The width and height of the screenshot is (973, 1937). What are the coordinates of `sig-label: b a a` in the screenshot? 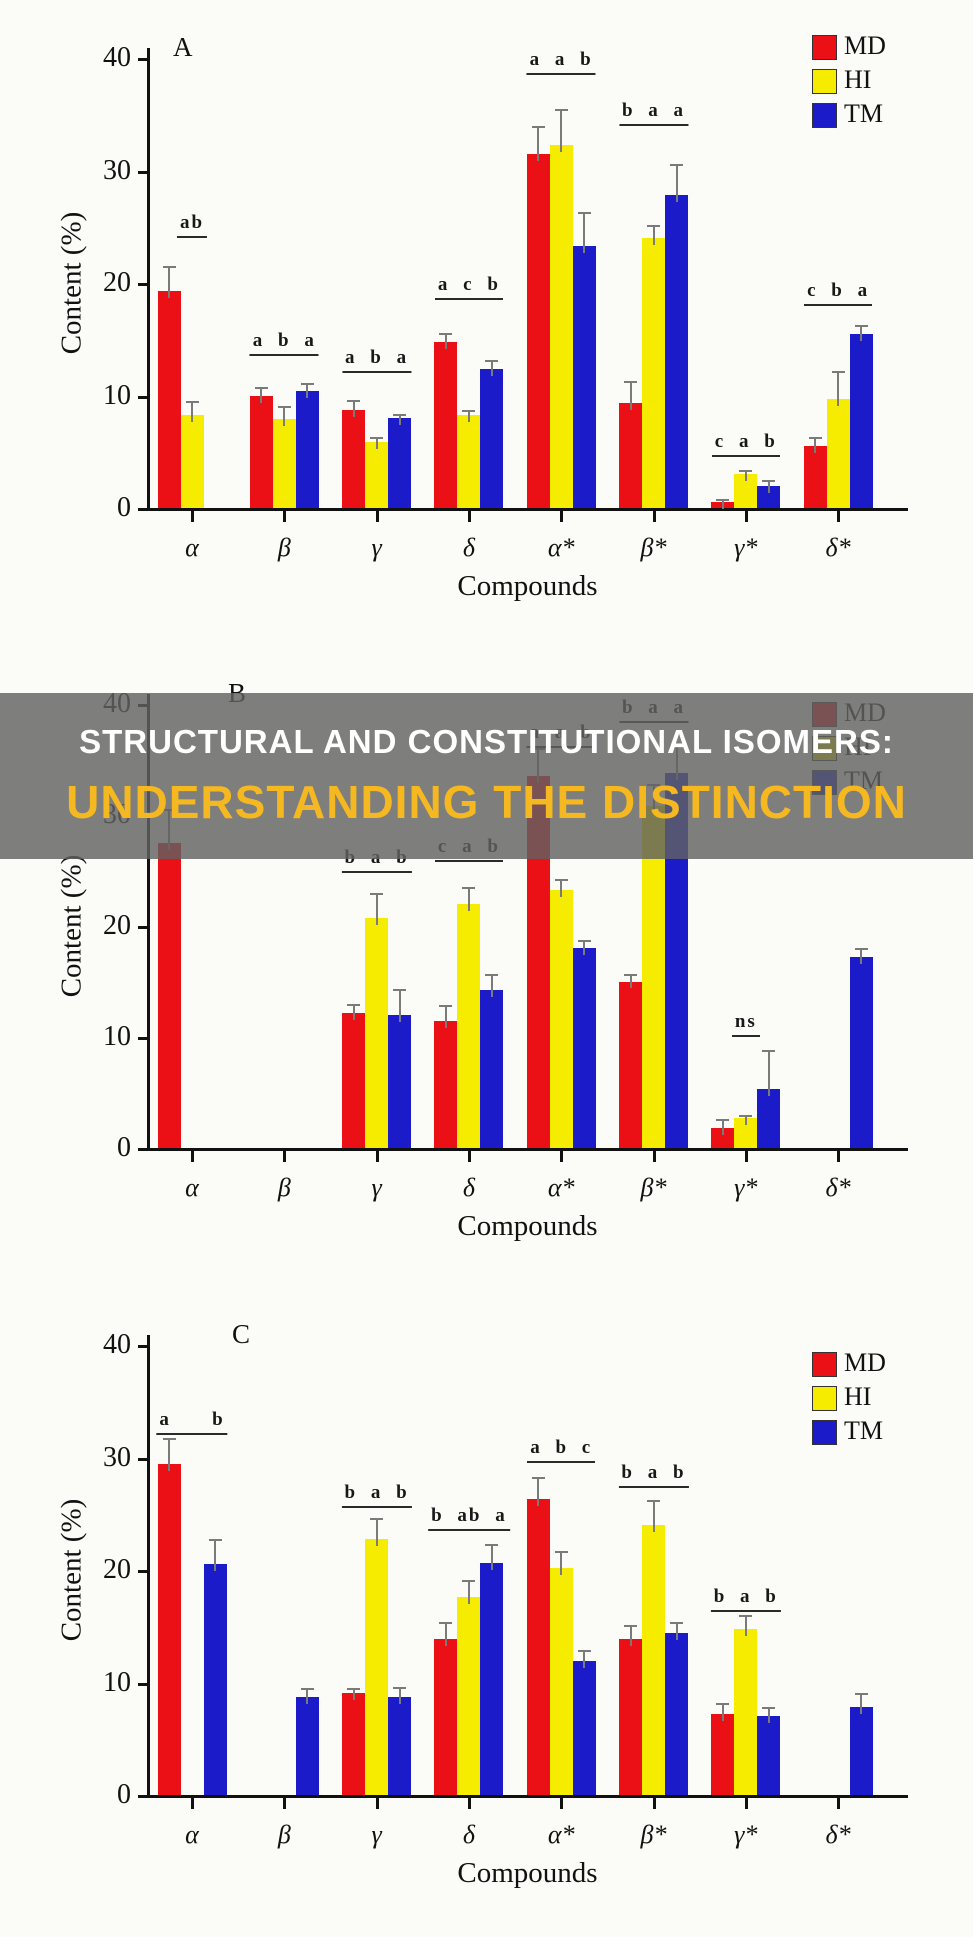 It's located at (653, 113).